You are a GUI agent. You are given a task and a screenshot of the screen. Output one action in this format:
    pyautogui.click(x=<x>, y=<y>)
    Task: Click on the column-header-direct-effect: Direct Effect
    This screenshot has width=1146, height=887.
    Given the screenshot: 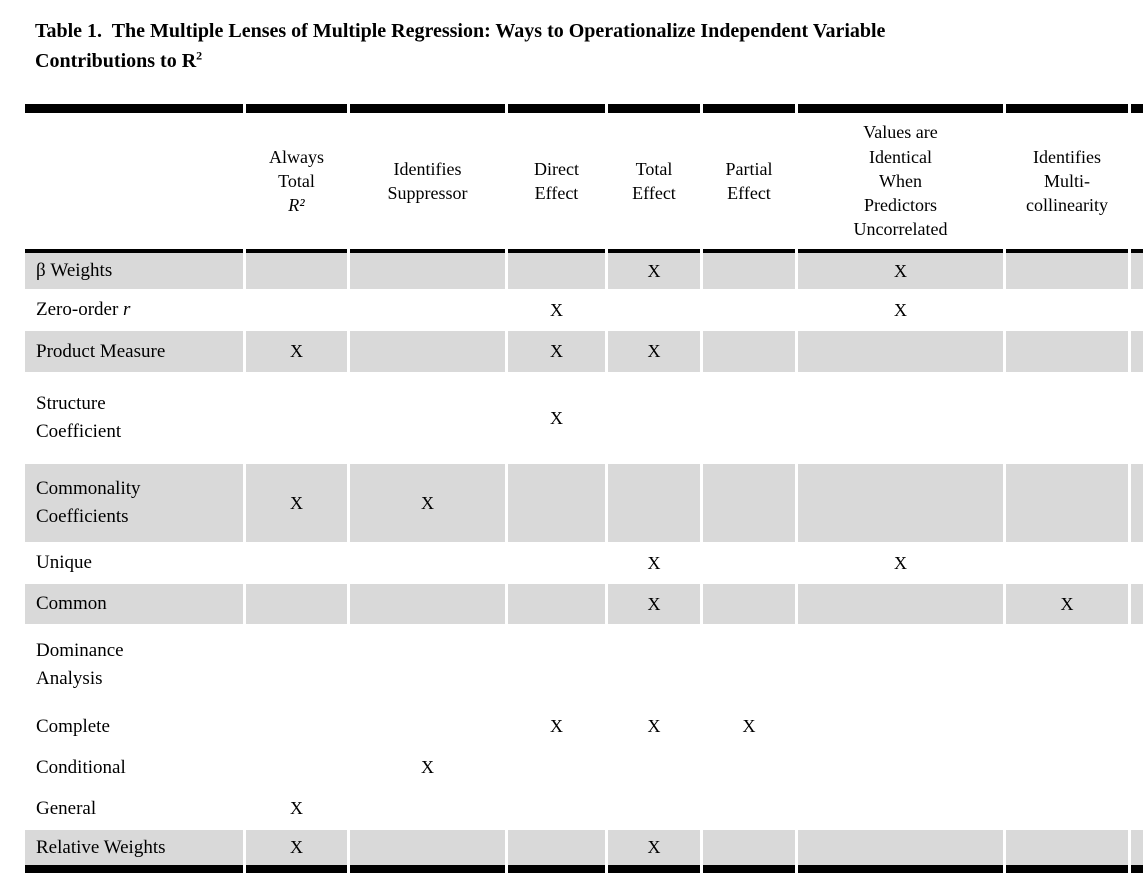 What is the action you would take?
    pyautogui.click(x=556, y=178)
    